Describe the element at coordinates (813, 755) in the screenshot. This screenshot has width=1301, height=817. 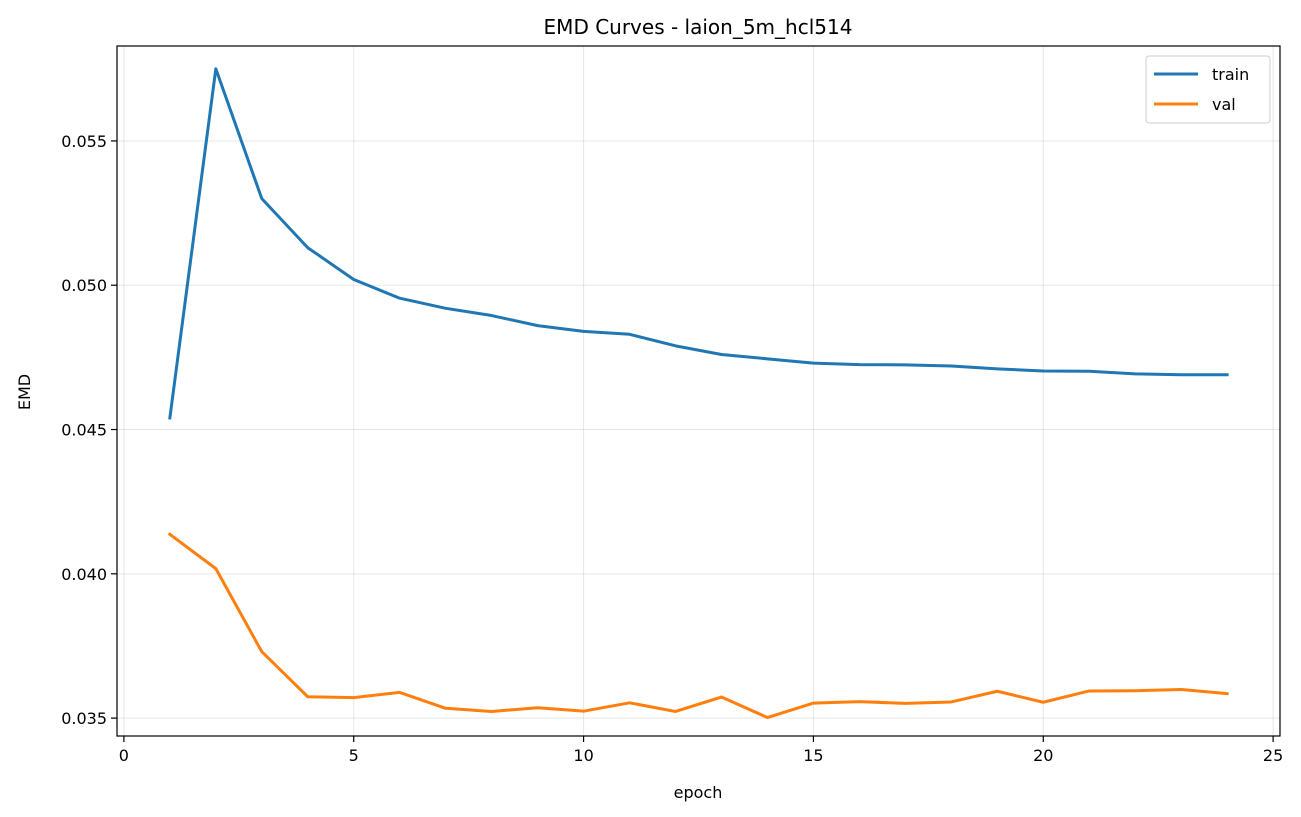
I see `x-tick-label: 15` at that location.